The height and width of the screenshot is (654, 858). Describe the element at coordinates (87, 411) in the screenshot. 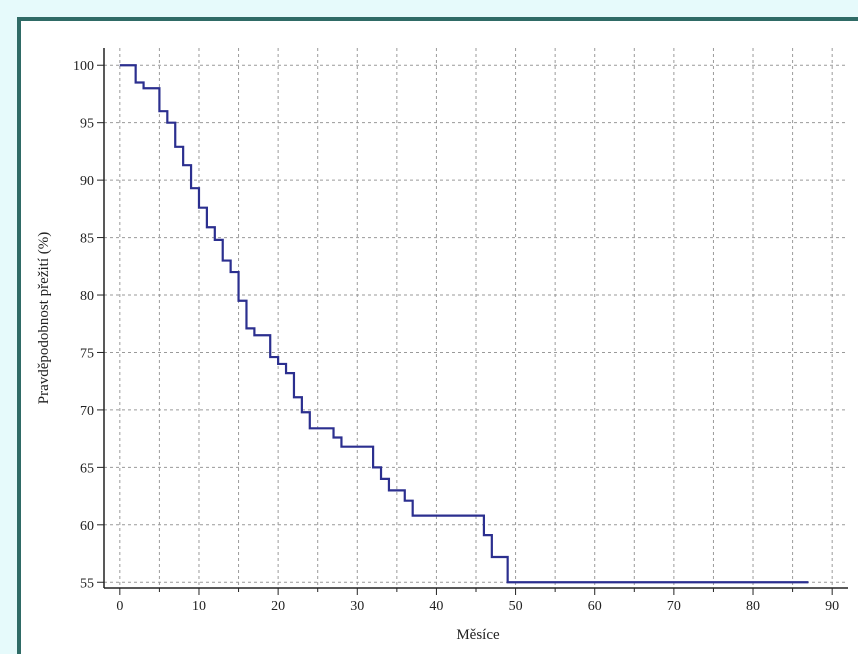

I see `y-tick-label: 70` at that location.